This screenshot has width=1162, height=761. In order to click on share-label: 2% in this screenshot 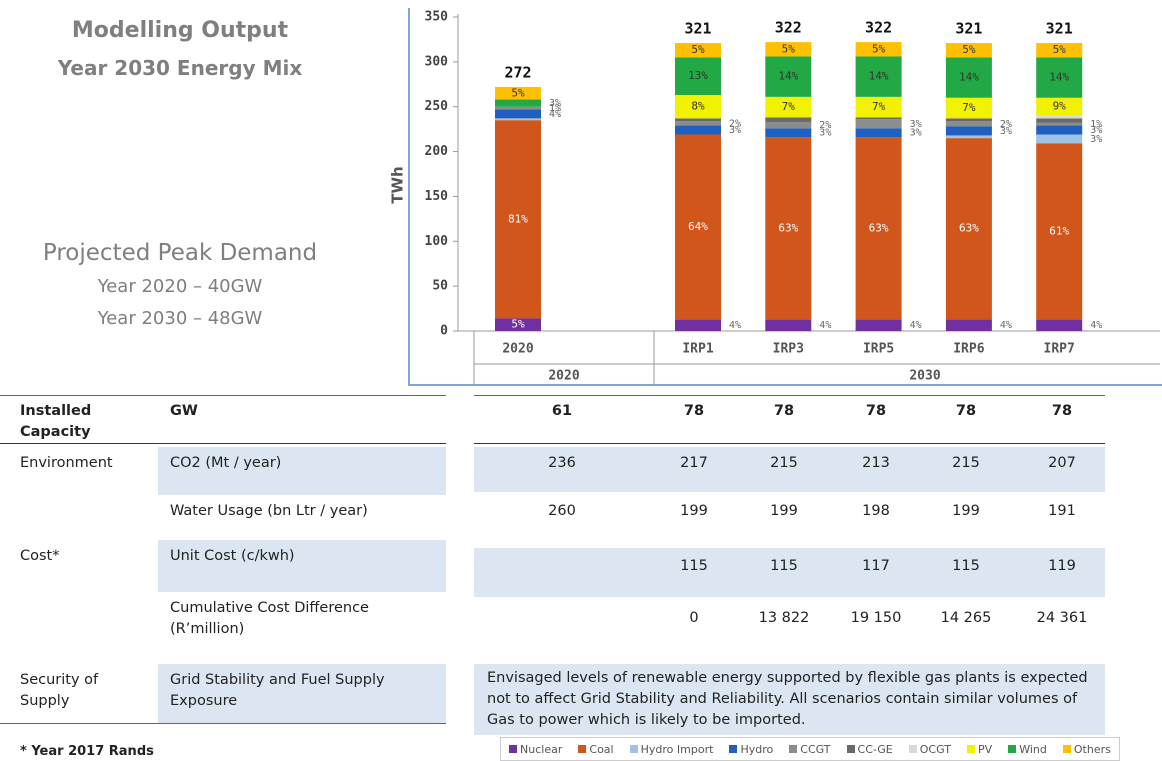, I will do `click(735, 123)`.